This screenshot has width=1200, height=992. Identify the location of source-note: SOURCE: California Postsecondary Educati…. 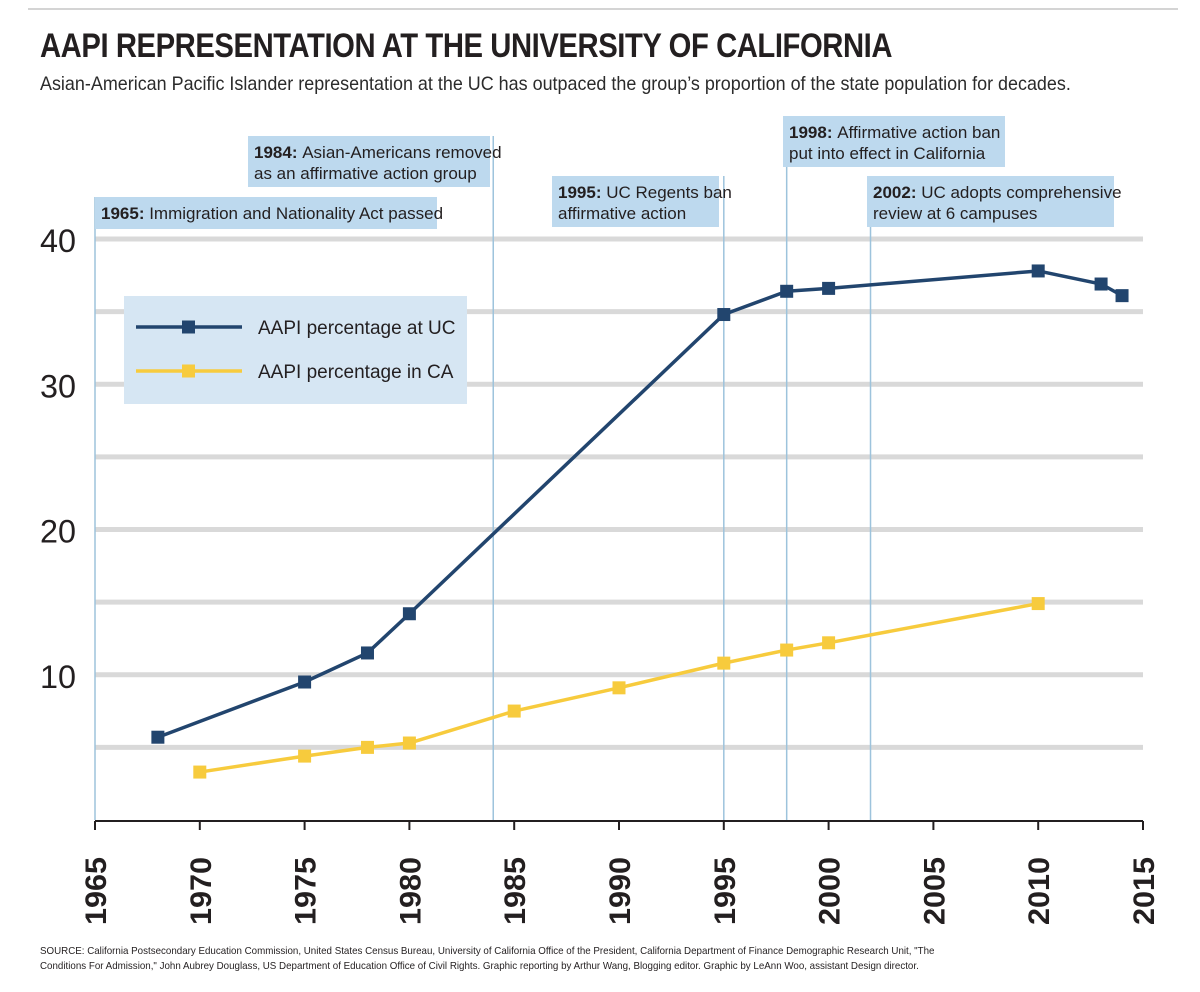
(487, 958).